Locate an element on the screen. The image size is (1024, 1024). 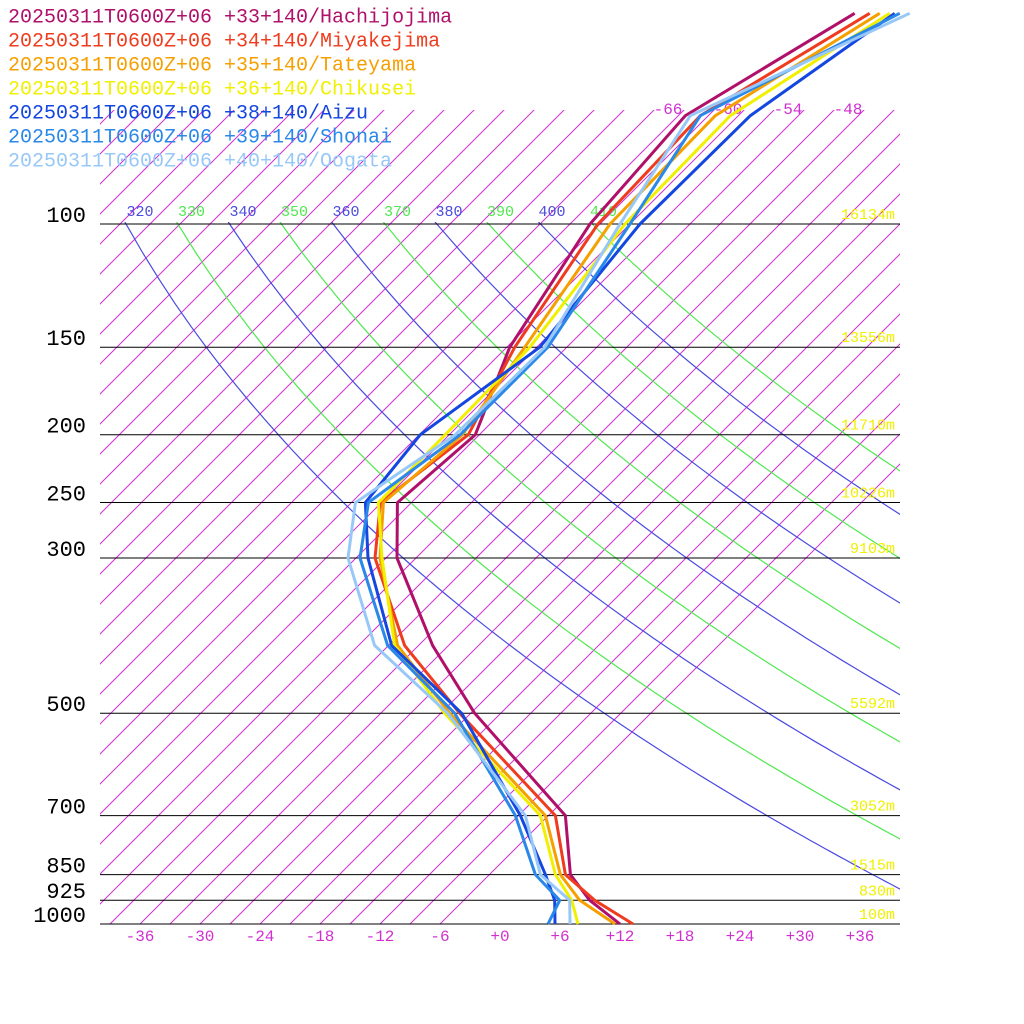
x-tick-label: -6 is located at coordinates (439, 937).